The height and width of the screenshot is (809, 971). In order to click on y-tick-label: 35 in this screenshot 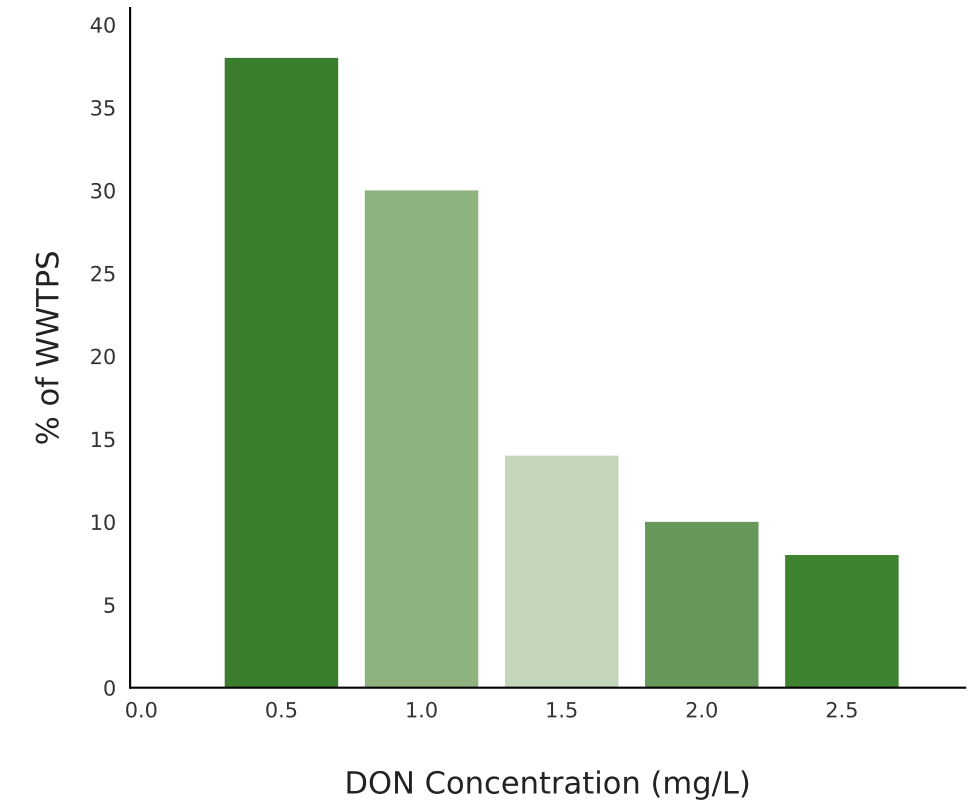, I will do `click(102, 108)`.